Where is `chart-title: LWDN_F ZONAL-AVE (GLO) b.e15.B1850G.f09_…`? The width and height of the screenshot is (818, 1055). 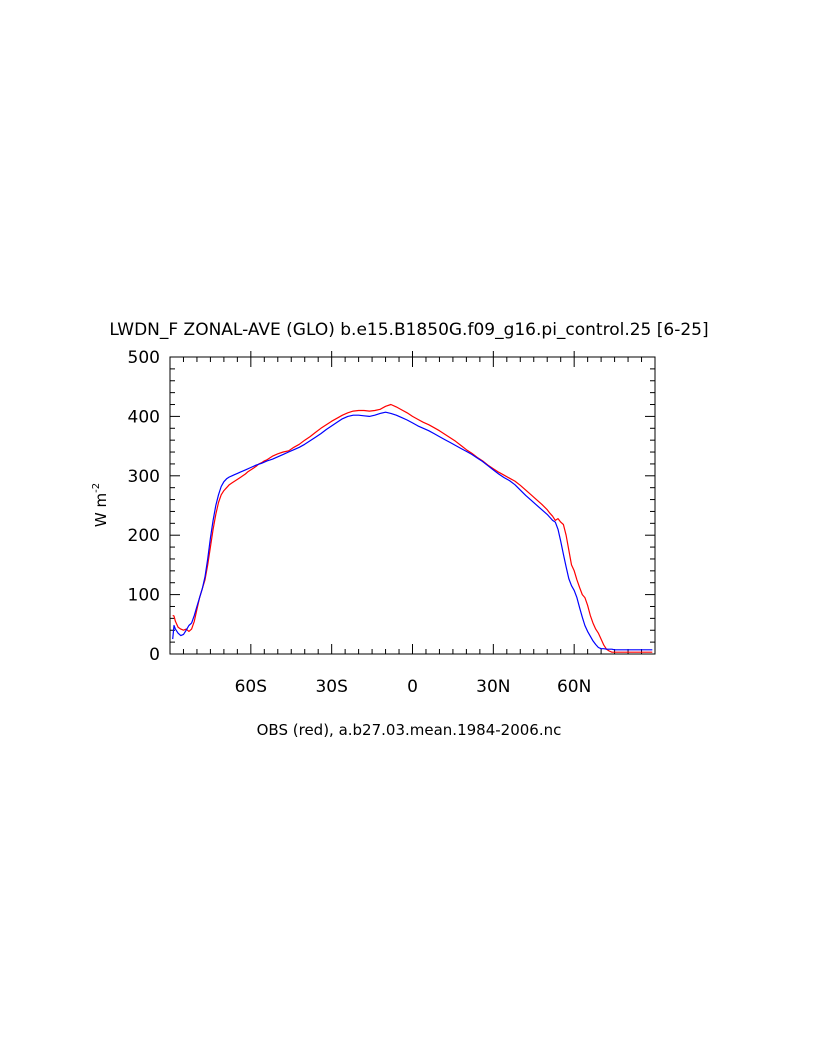 chart-title: LWDN_F ZONAL-AVE (GLO) b.e15.B1850G.f09_… is located at coordinates (408, 330).